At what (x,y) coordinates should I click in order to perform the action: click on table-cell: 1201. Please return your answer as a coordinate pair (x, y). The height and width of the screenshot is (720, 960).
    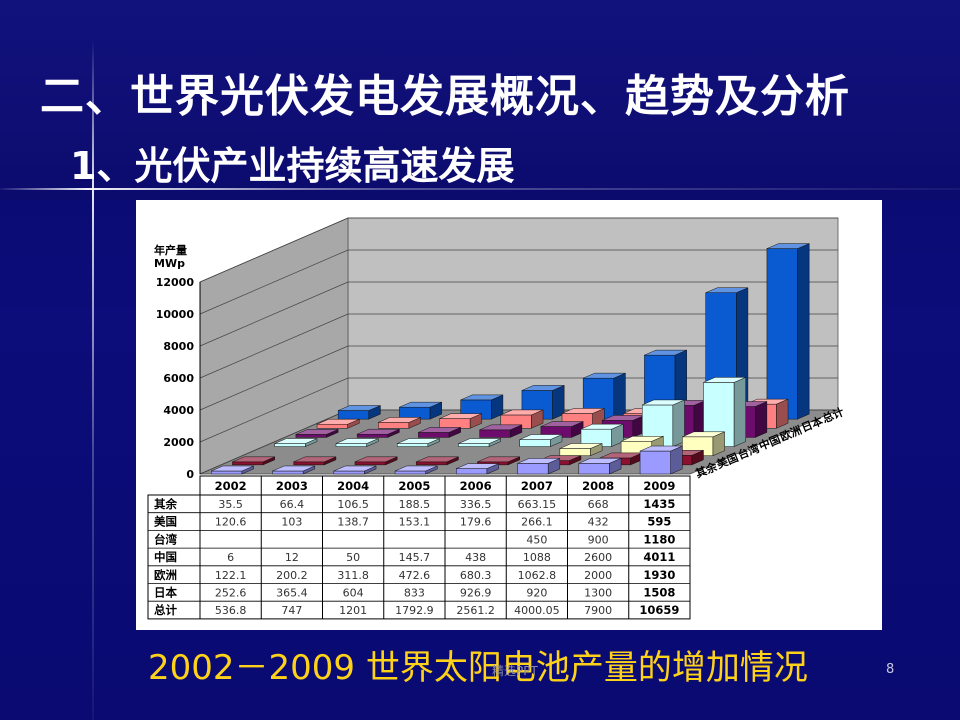
    Looking at the image, I should click on (353, 610).